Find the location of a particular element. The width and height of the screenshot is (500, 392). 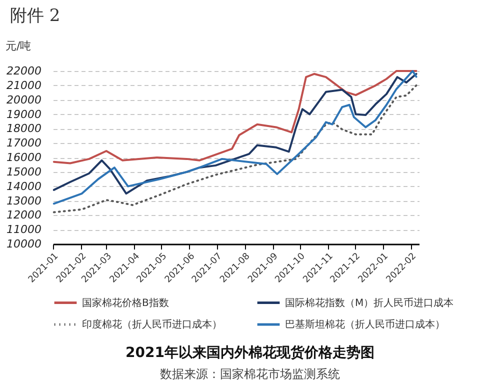

y-tick-label: 21000 is located at coordinates (24, 85).